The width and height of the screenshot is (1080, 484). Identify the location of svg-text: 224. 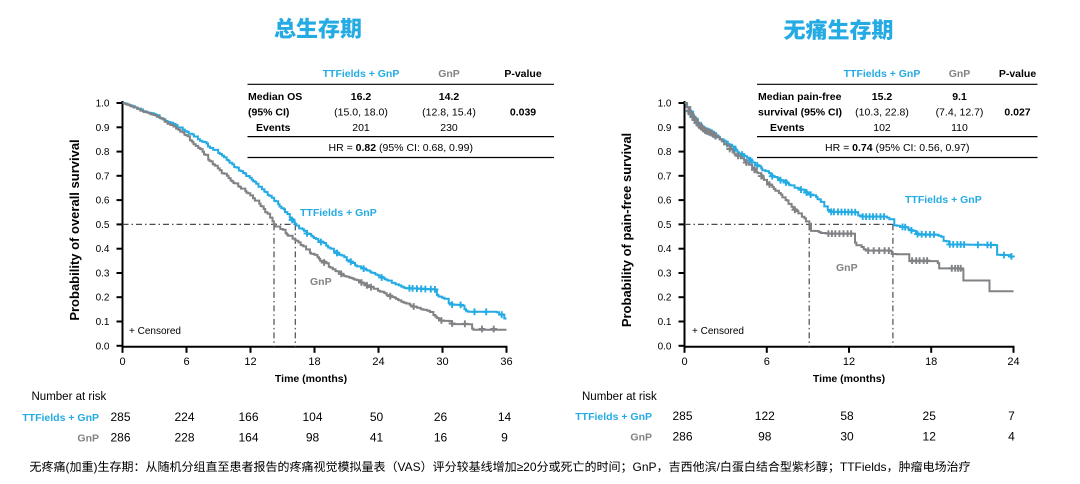
(184, 417).